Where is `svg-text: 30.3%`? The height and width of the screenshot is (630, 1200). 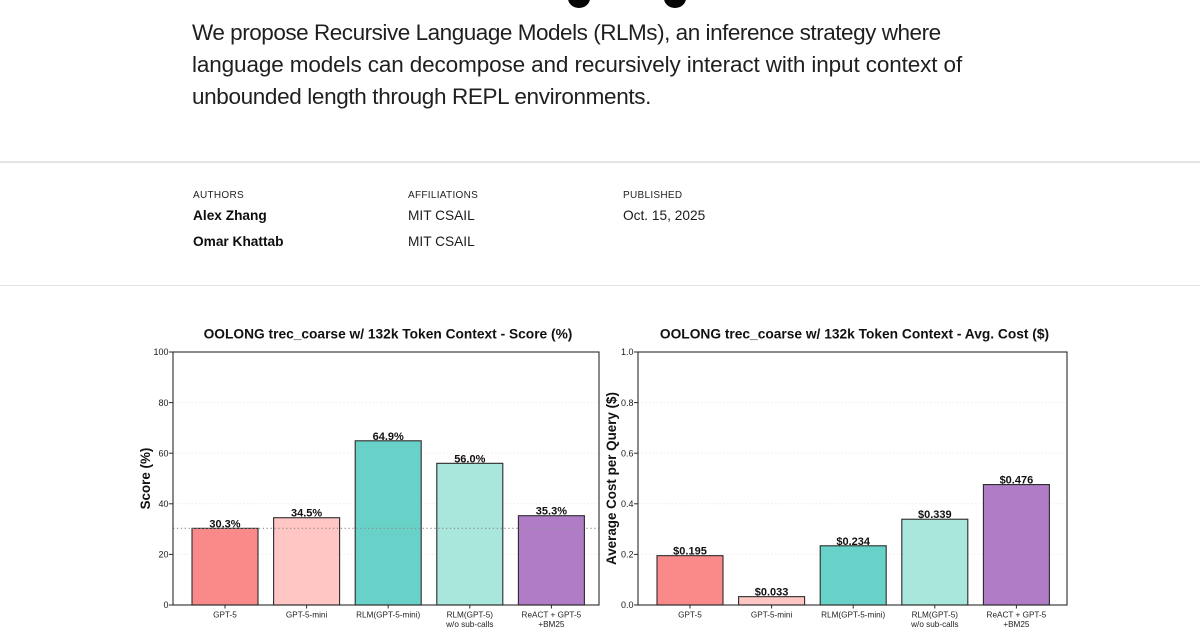
svg-text: 30.3% is located at coordinates (224, 524).